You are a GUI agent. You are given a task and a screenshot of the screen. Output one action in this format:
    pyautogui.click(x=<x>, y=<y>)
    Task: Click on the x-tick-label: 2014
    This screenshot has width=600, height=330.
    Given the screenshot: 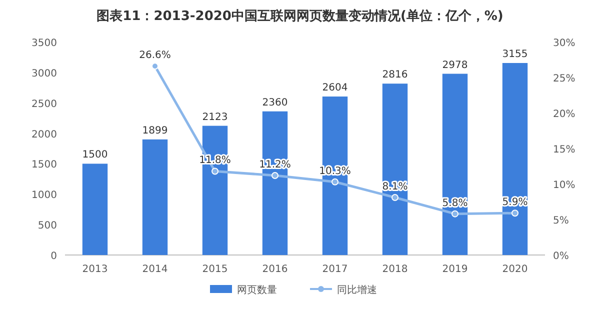 What is the action you would take?
    pyautogui.click(x=155, y=269)
    